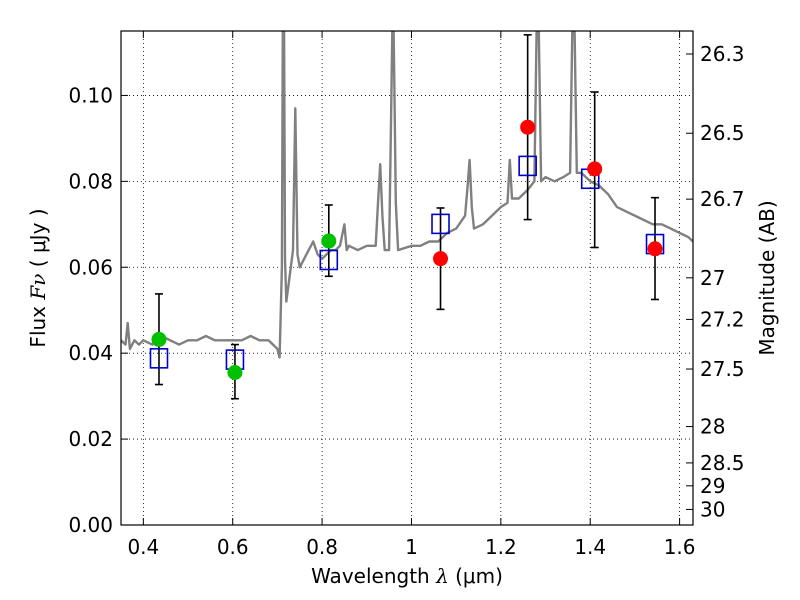  Describe the element at coordinates (722, 54) in the screenshot. I see `y2-tick-label: 26.3` at that location.